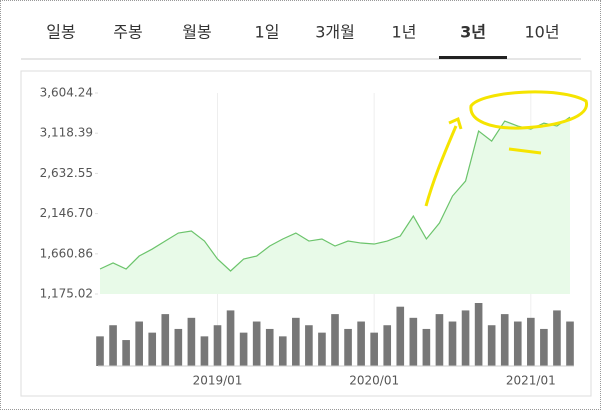 This screenshot has height=410, width=601. What do you see at coordinates (127, 32) in the screenshot?
I see `tab: 주봉` at bounding box center [127, 32].